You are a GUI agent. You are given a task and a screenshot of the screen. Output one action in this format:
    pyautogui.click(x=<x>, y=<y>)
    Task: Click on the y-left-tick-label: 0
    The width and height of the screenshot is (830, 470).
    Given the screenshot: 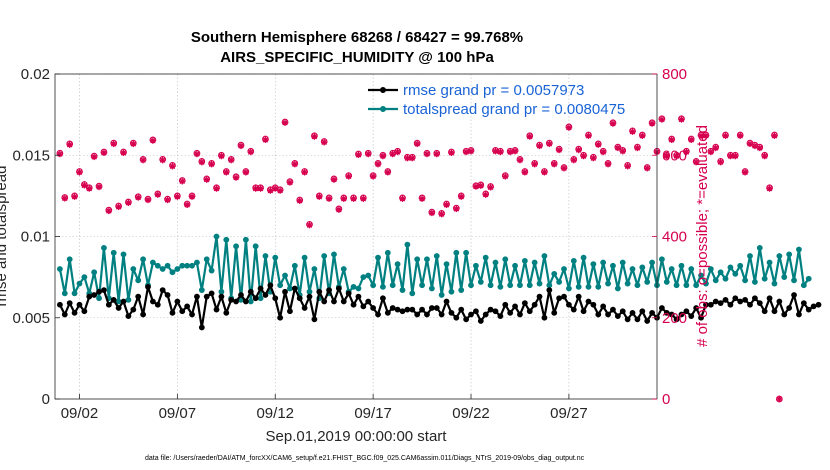 What is the action you would take?
    pyautogui.click(x=46, y=399)
    